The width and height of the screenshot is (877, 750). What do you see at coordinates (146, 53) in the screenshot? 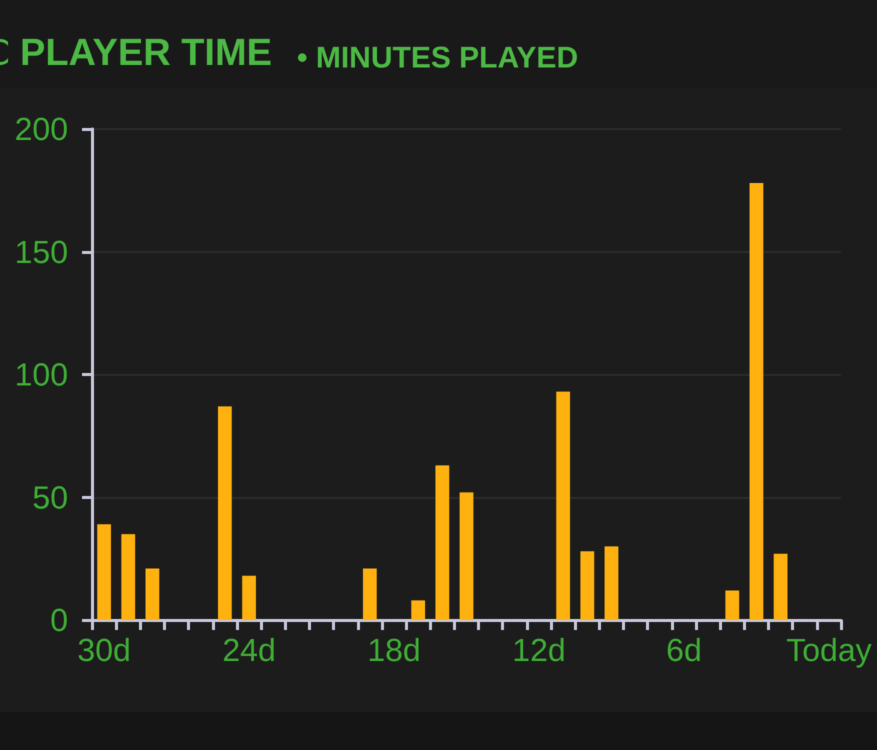
I see `chart-title: PLAYER TIME` at bounding box center [146, 53].